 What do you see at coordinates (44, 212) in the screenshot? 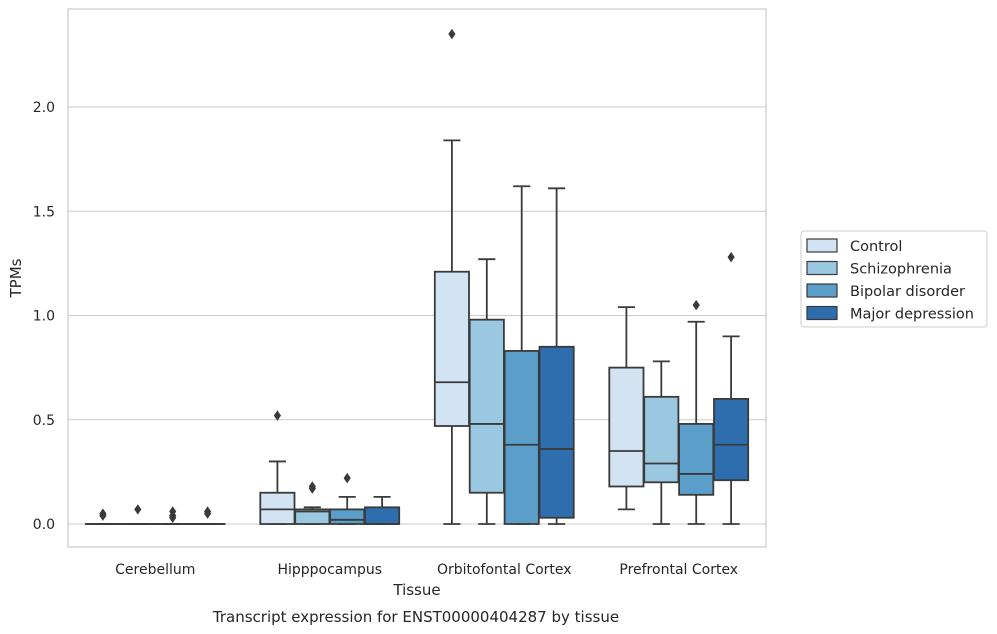
I see `y-tick-label: 1.5` at bounding box center [44, 212].